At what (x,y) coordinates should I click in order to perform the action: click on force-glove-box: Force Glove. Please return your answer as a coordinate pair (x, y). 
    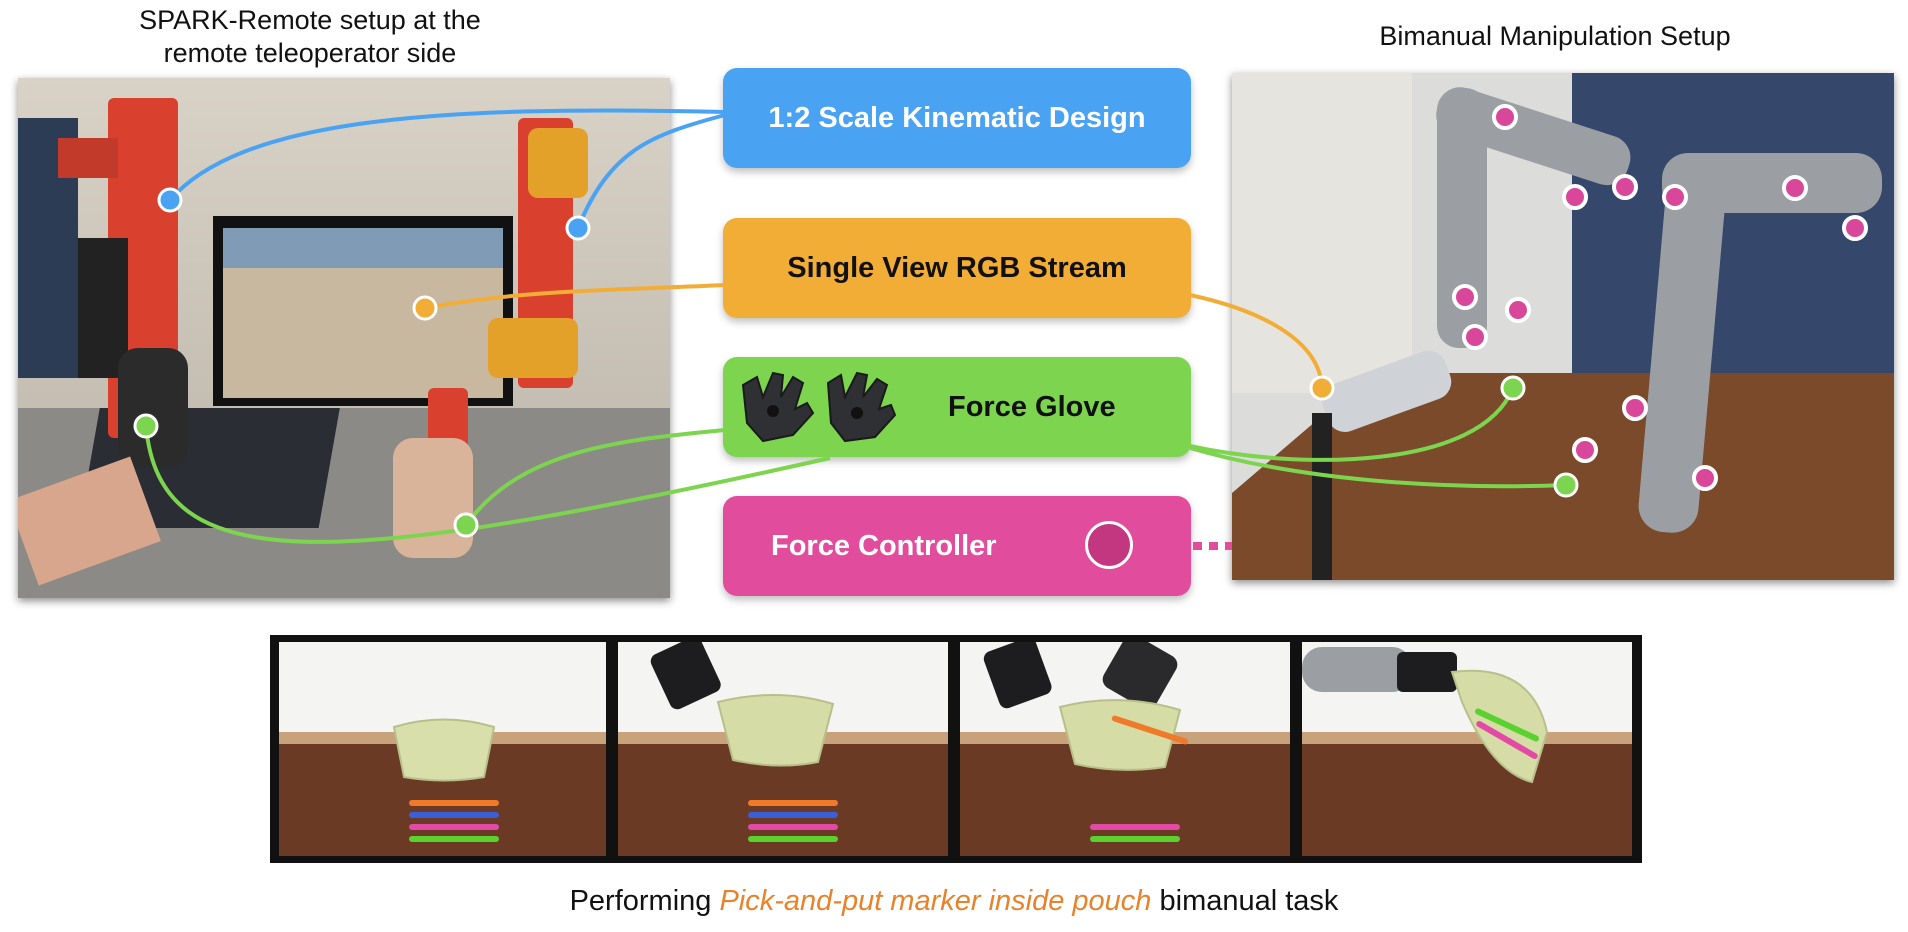
    Looking at the image, I should click on (957, 407).